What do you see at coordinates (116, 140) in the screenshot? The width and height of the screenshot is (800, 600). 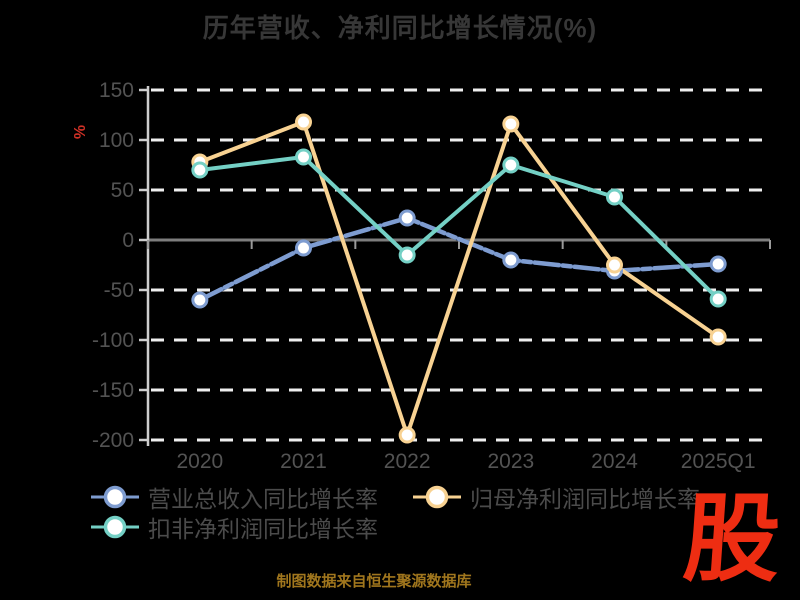 I see `y-axis-tick-label: 100` at bounding box center [116, 140].